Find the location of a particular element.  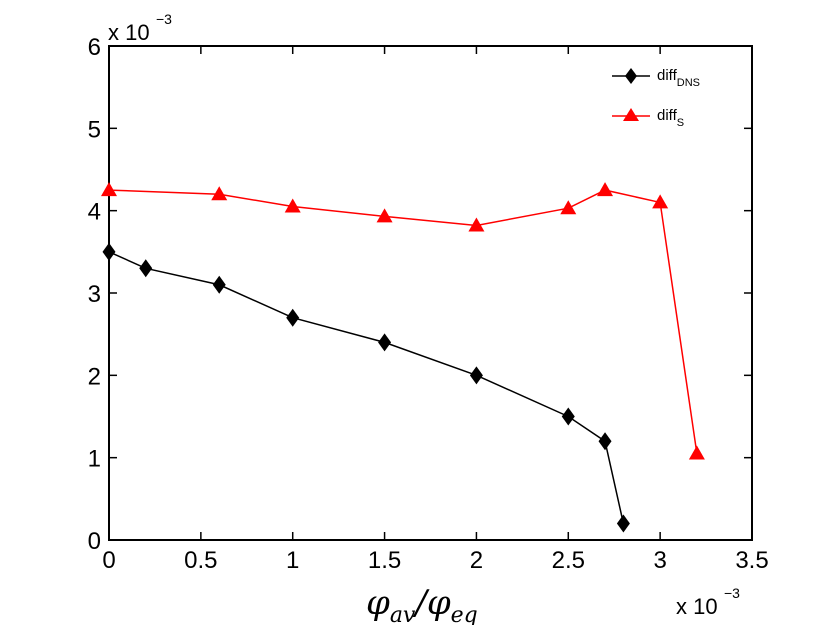

y-exponent-label: x 10 is located at coordinates (129, 32).